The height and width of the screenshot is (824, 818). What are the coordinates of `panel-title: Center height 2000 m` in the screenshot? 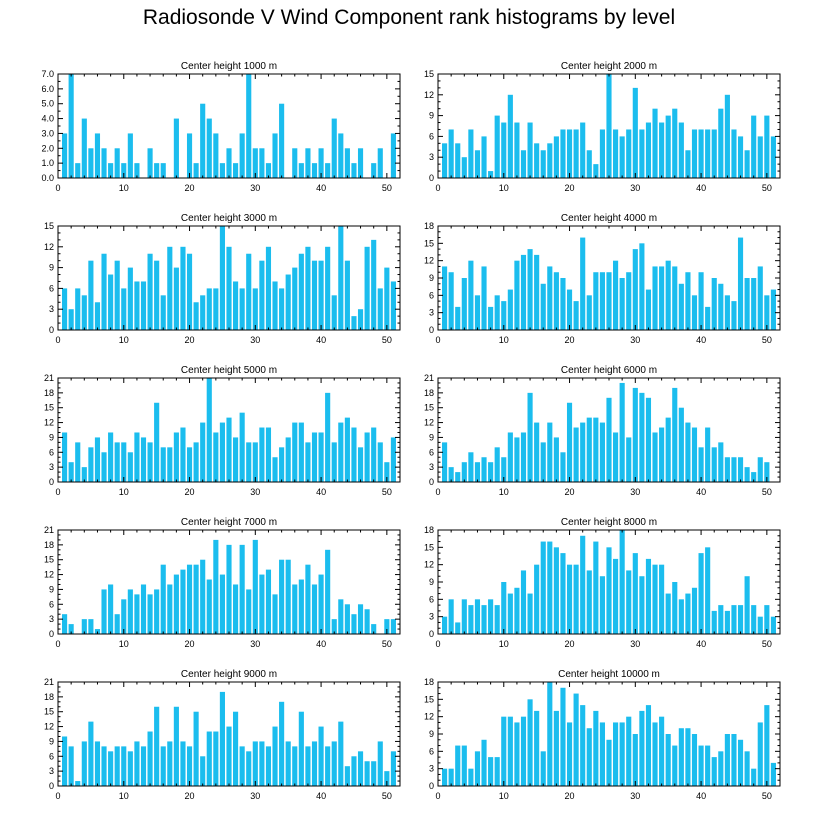 It's located at (609, 66).